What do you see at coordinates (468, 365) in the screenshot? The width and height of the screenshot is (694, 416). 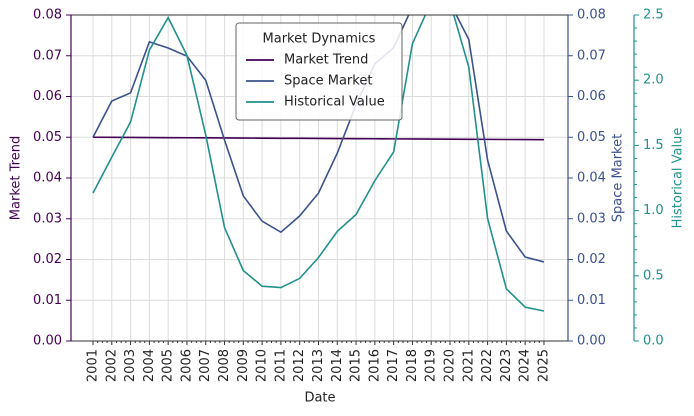 I see `x-tick-label: 2021` at bounding box center [468, 365].